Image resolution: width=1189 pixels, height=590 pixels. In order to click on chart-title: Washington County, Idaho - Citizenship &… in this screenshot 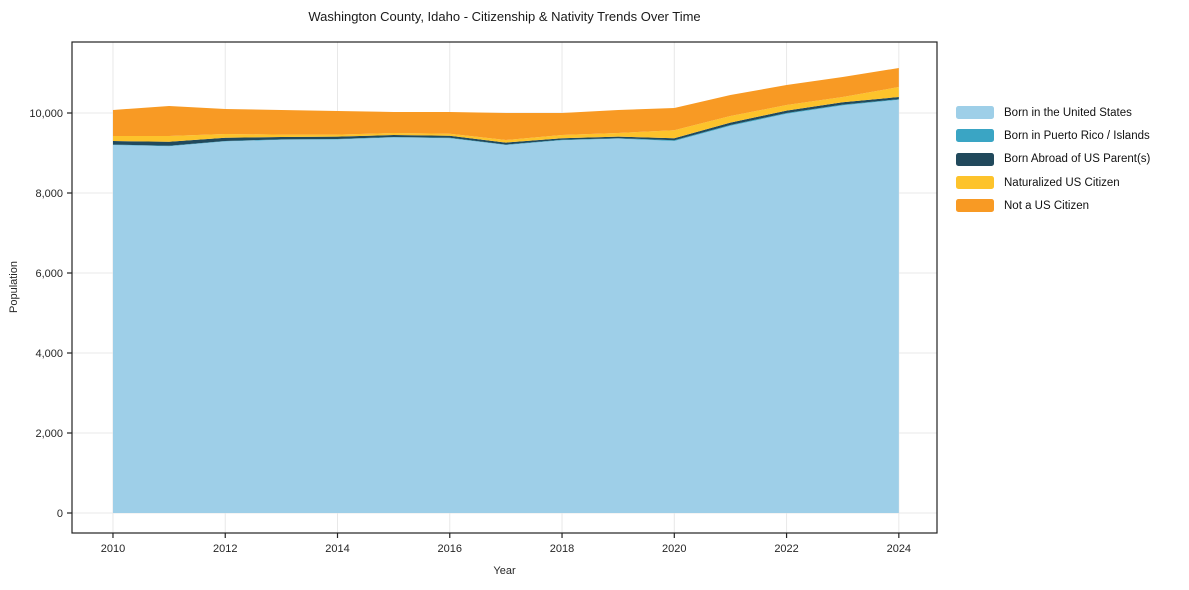, I will do `click(504, 16)`.